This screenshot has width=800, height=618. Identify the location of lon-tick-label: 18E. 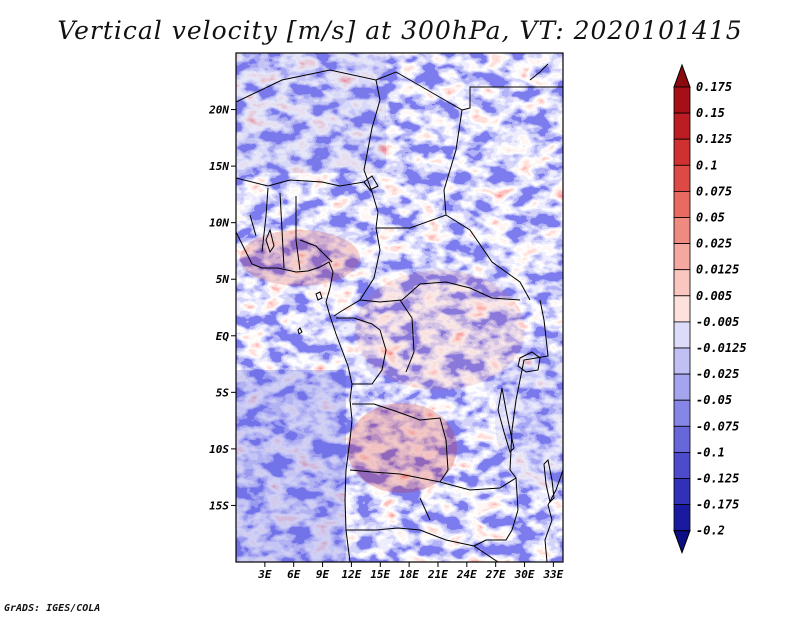
(409, 574).